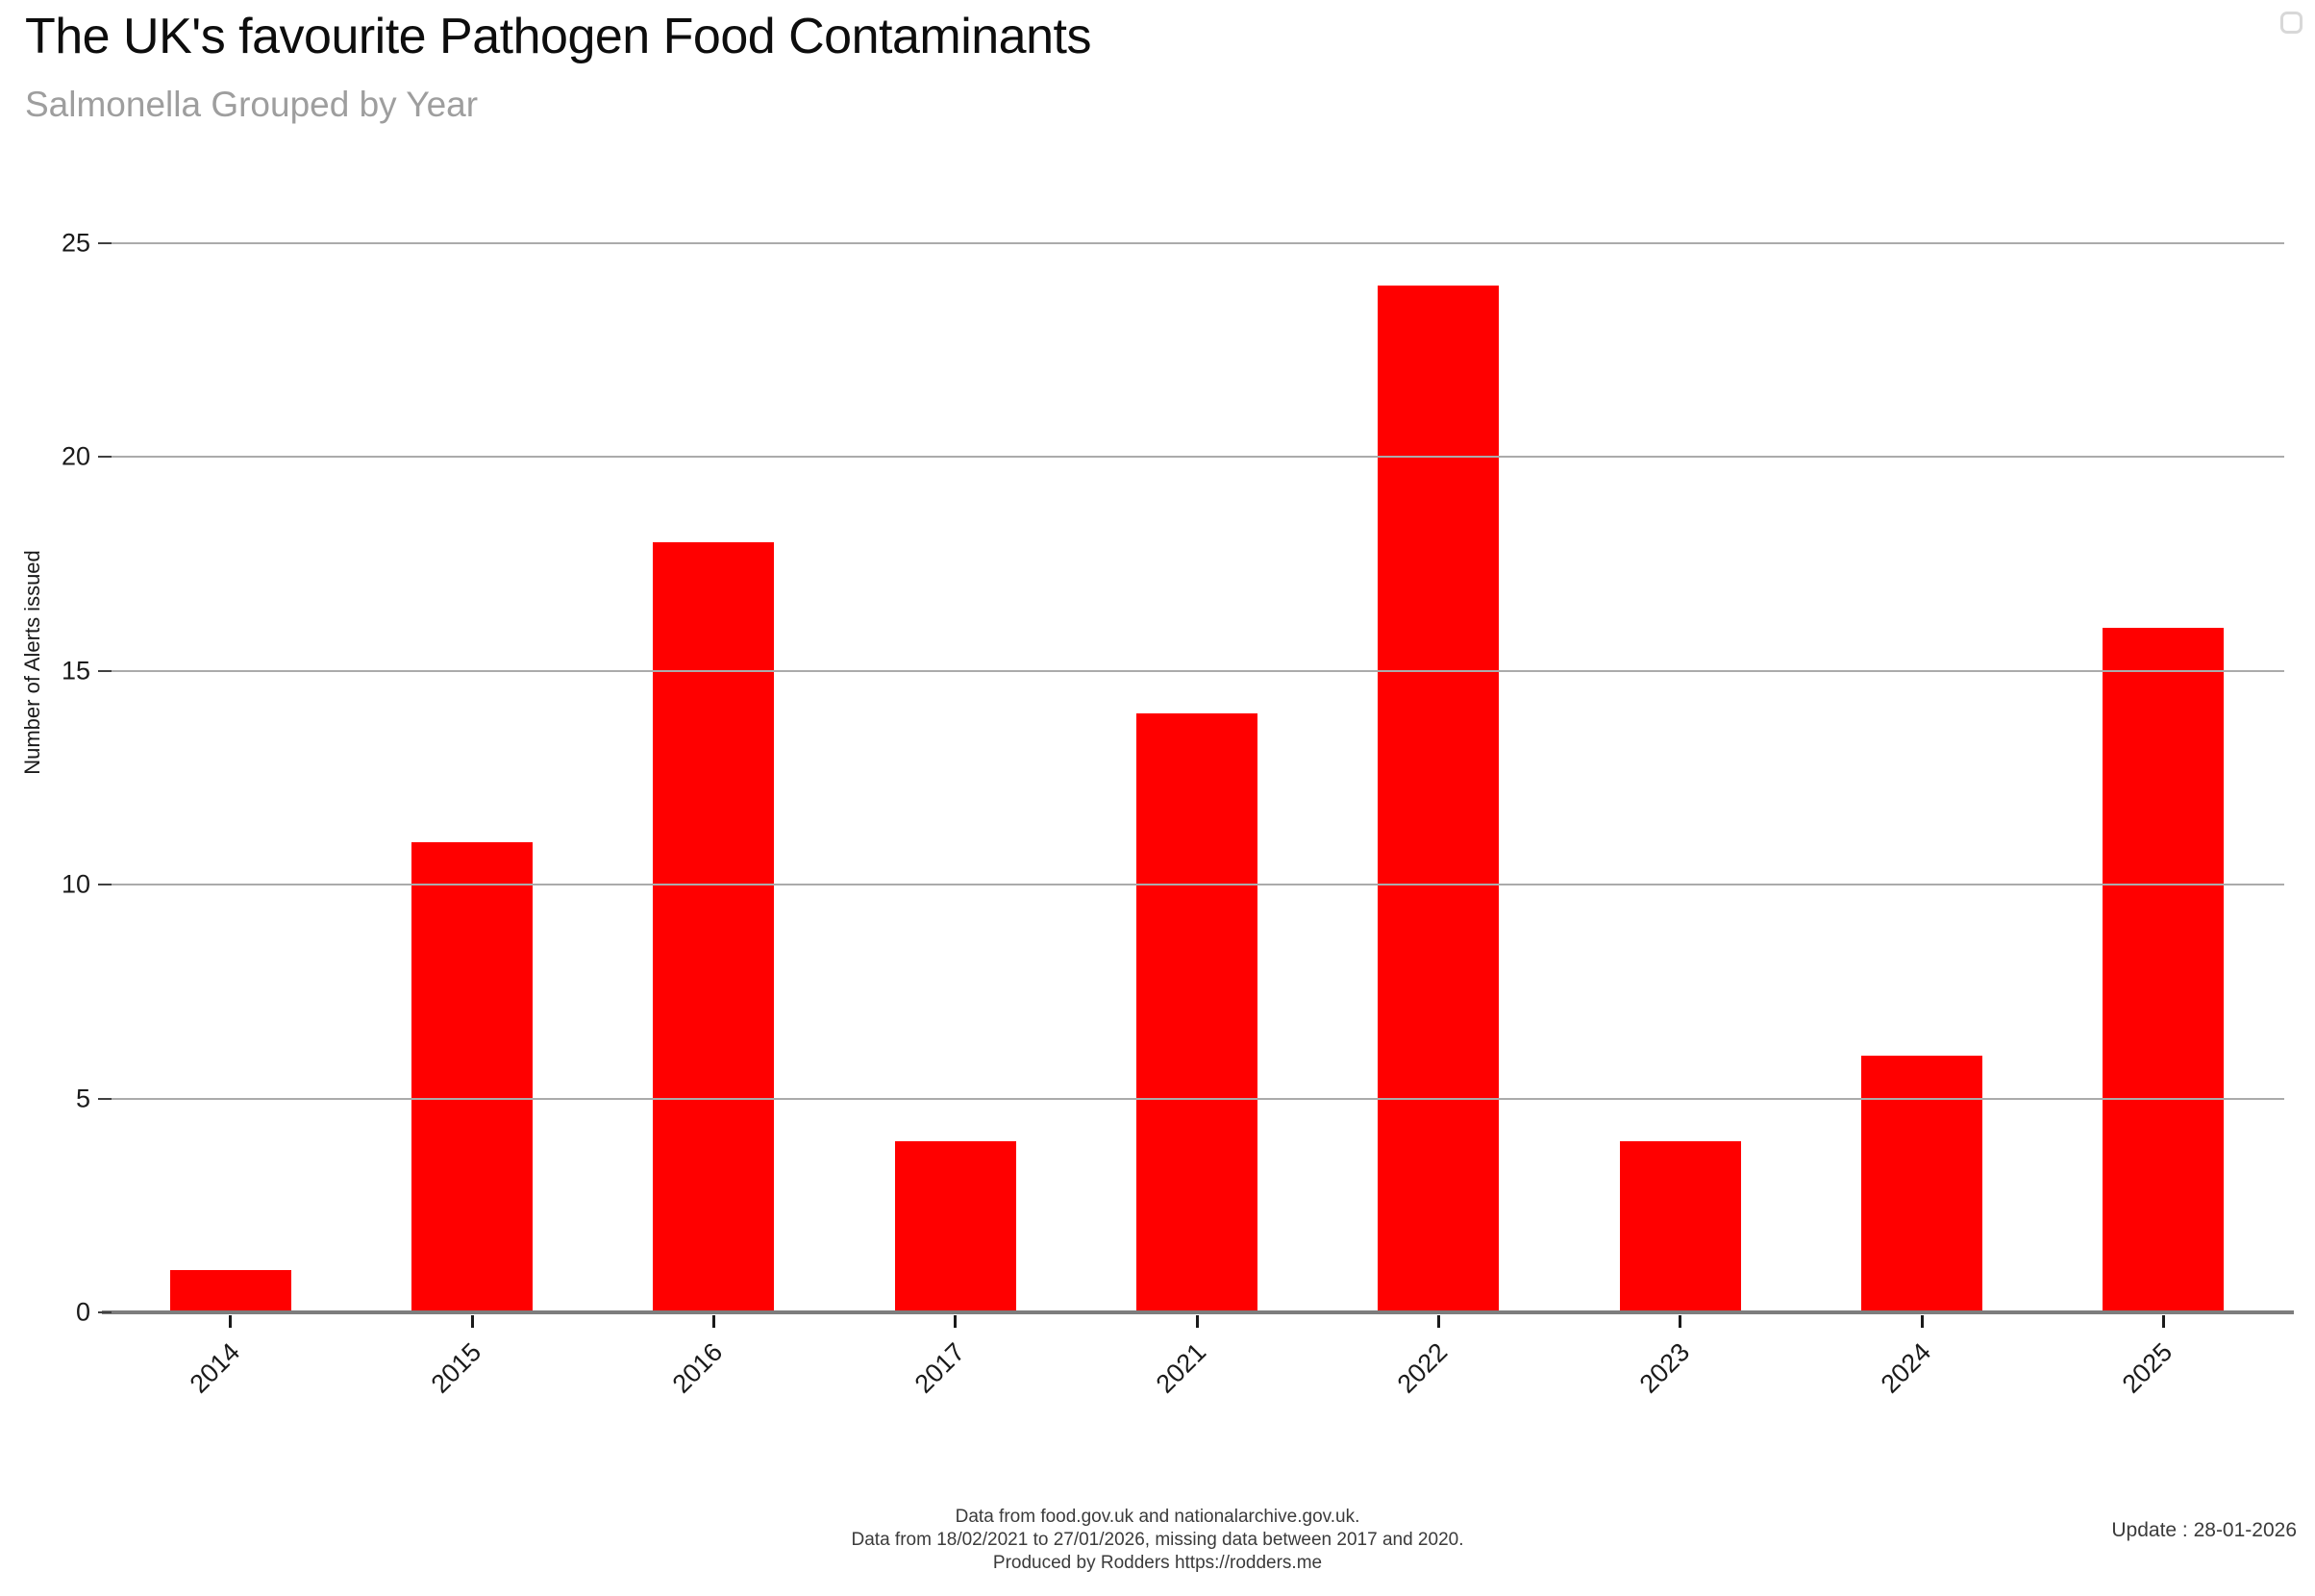 The image size is (2315, 1596). I want to click on bar-2016, so click(714, 927).